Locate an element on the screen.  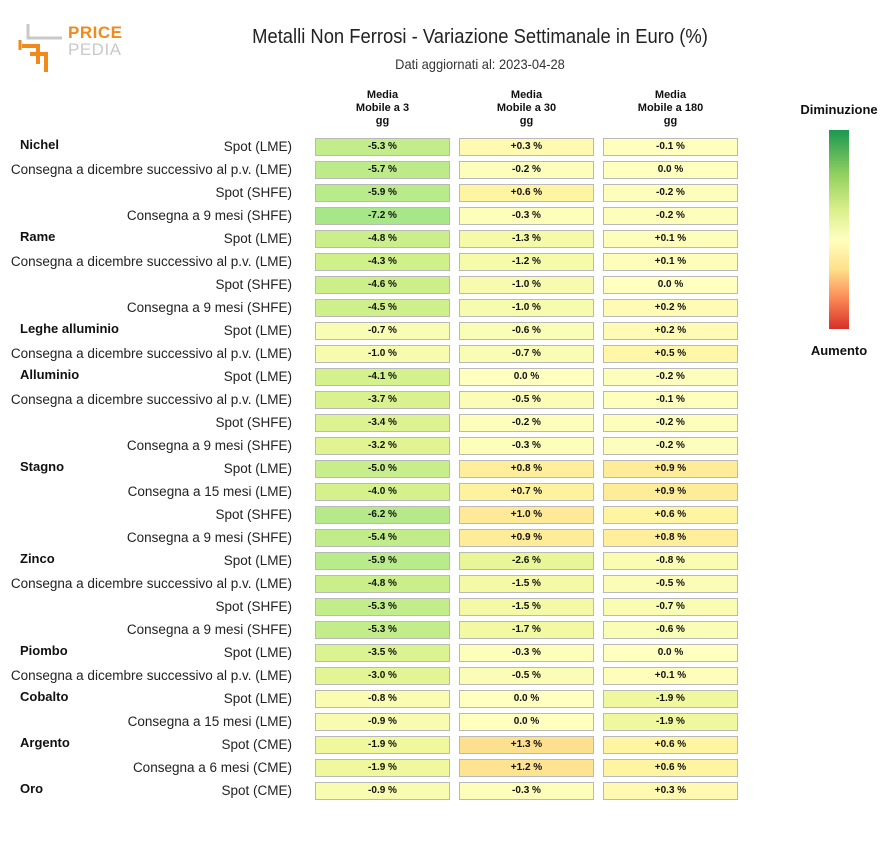
row-label: Consegna a 15 mesi (LME) is located at coordinates (209, 491).